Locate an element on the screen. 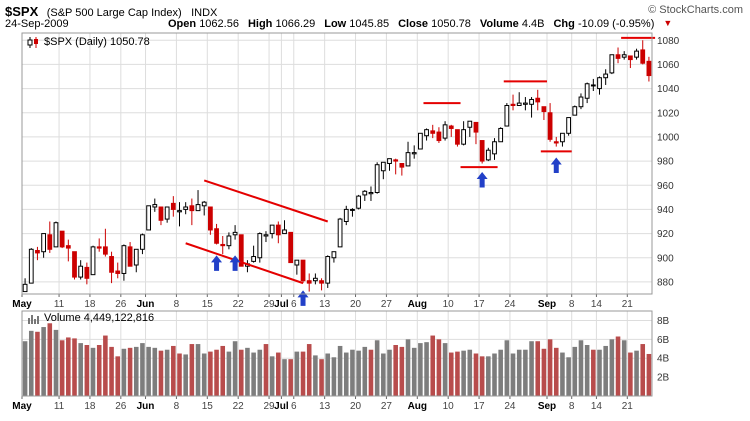 The width and height of the screenshot is (750, 421). svg-text: 940 is located at coordinates (665, 210).